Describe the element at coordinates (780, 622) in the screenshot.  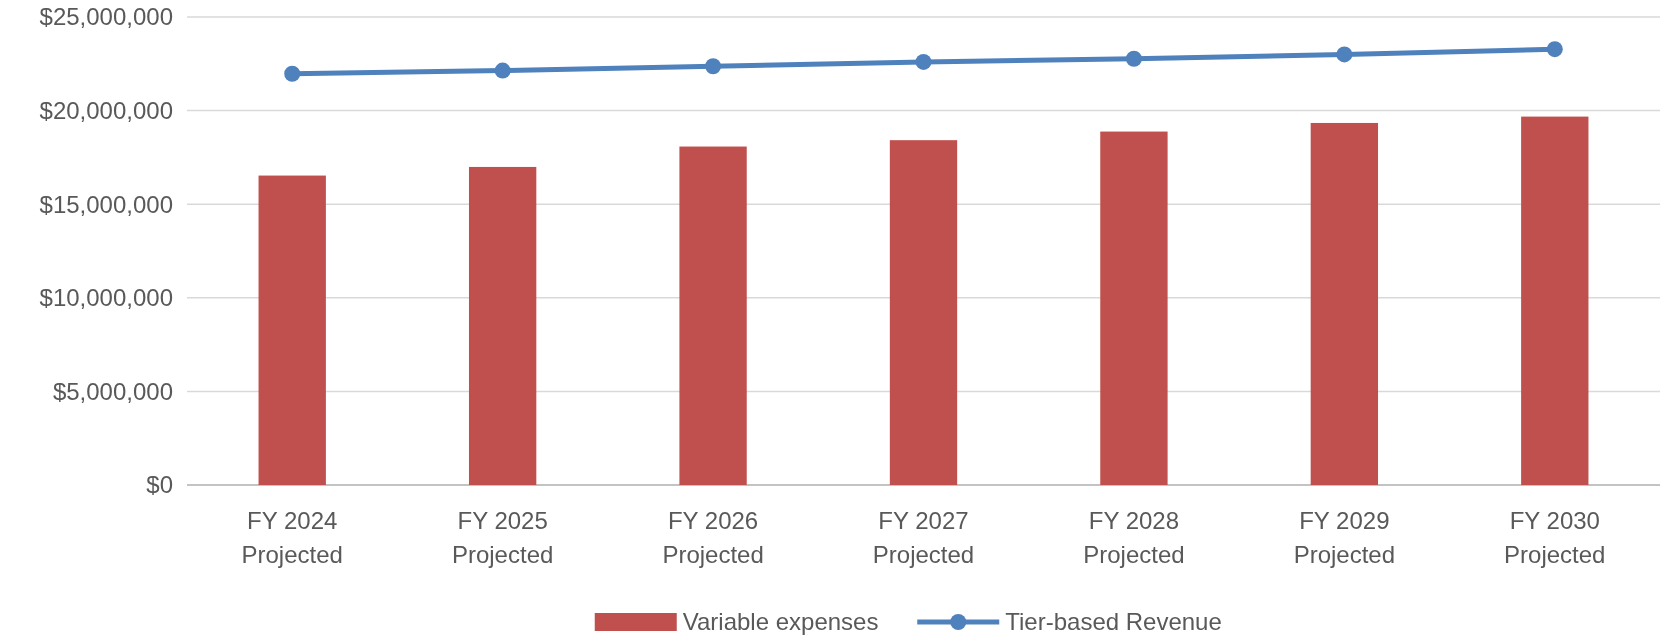
I see `legend-label: Variable expenses` at that location.